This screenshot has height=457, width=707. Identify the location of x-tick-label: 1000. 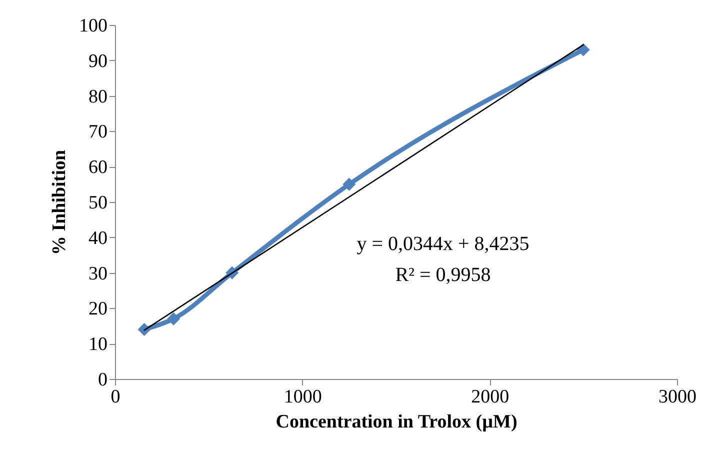
(303, 397).